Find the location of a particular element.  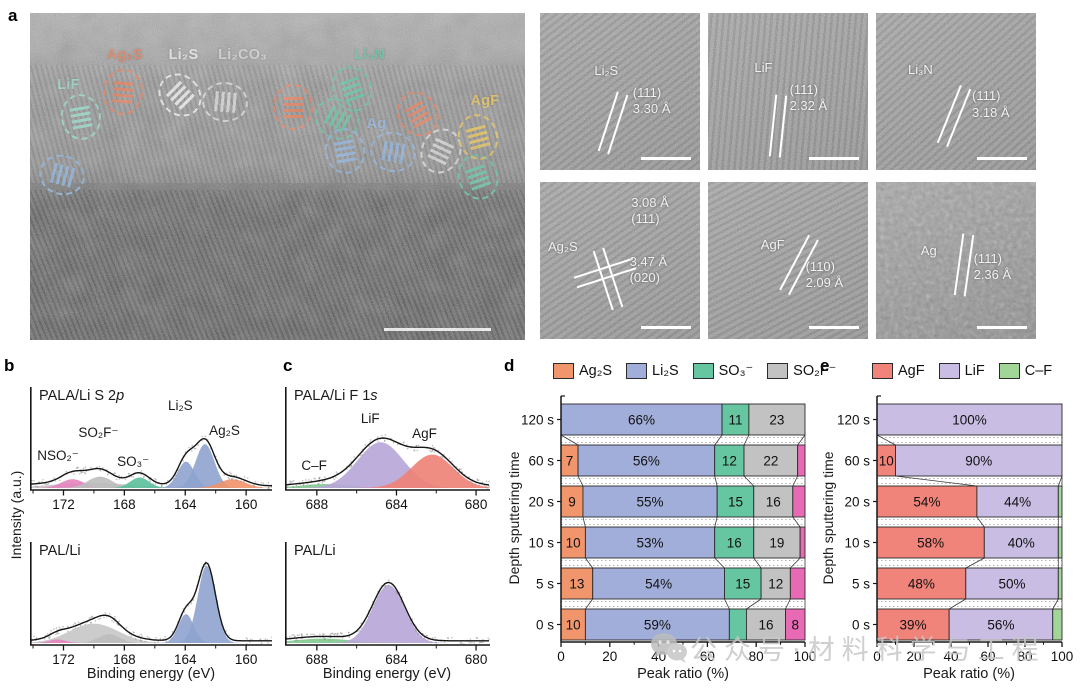

svg-text: 100 is located at coordinates (805, 655).